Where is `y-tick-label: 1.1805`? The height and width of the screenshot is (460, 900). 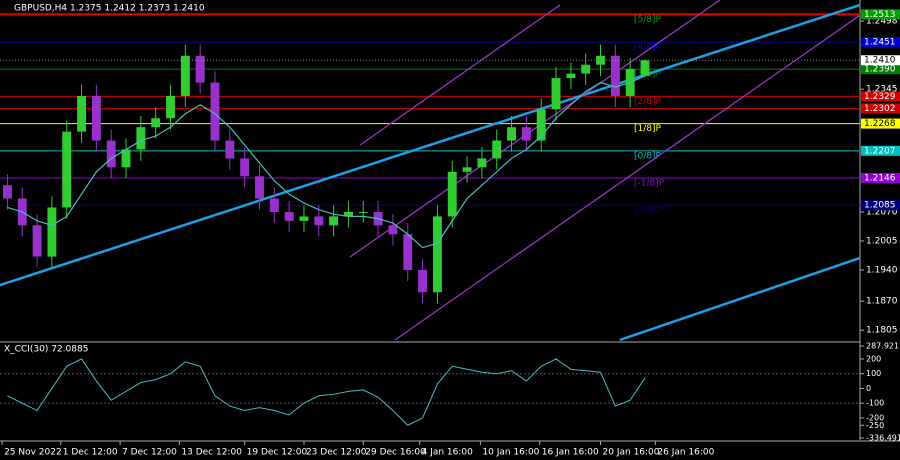
y-tick-label: 1.1805 is located at coordinates (882, 331).